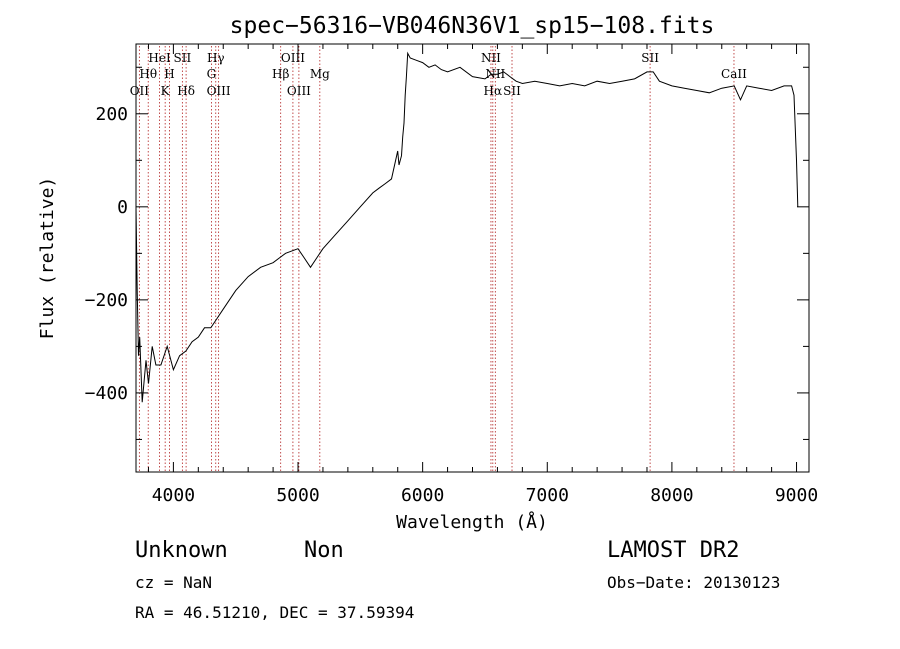 Image resolution: width=900 pixels, height=649 pixels. What do you see at coordinates (796, 495) in the screenshot?
I see `x-tick-label: 9000` at bounding box center [796, 495].